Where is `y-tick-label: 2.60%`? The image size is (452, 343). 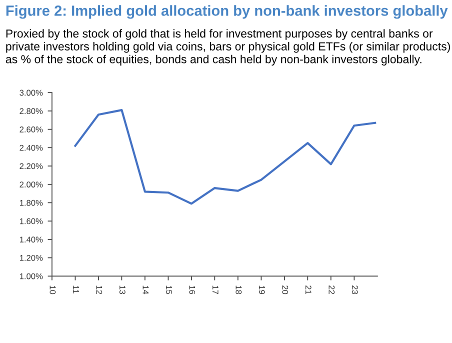 y-tick-label: 2.60% is located at coordinates (31, 129).